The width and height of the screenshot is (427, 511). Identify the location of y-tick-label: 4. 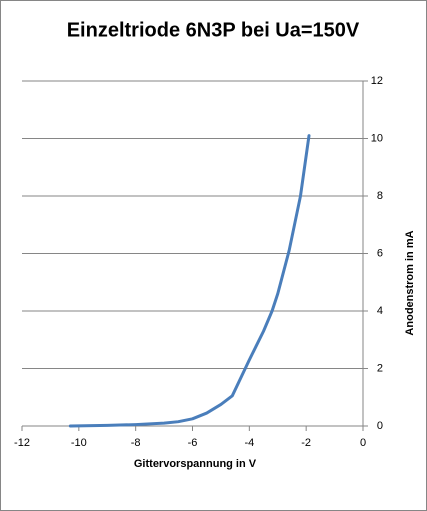
(380, 311).